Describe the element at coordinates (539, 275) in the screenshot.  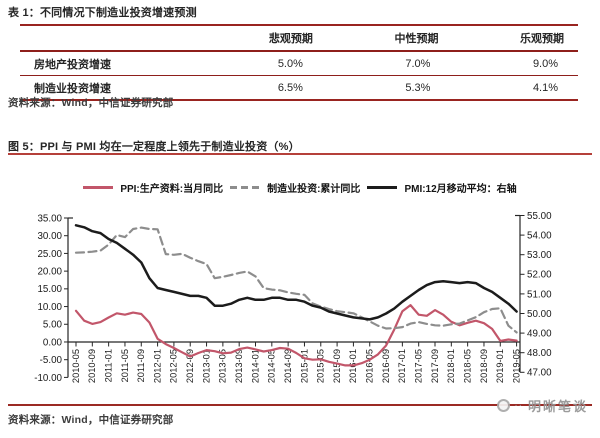
I see `right-tick-label: 52.00` at that location.